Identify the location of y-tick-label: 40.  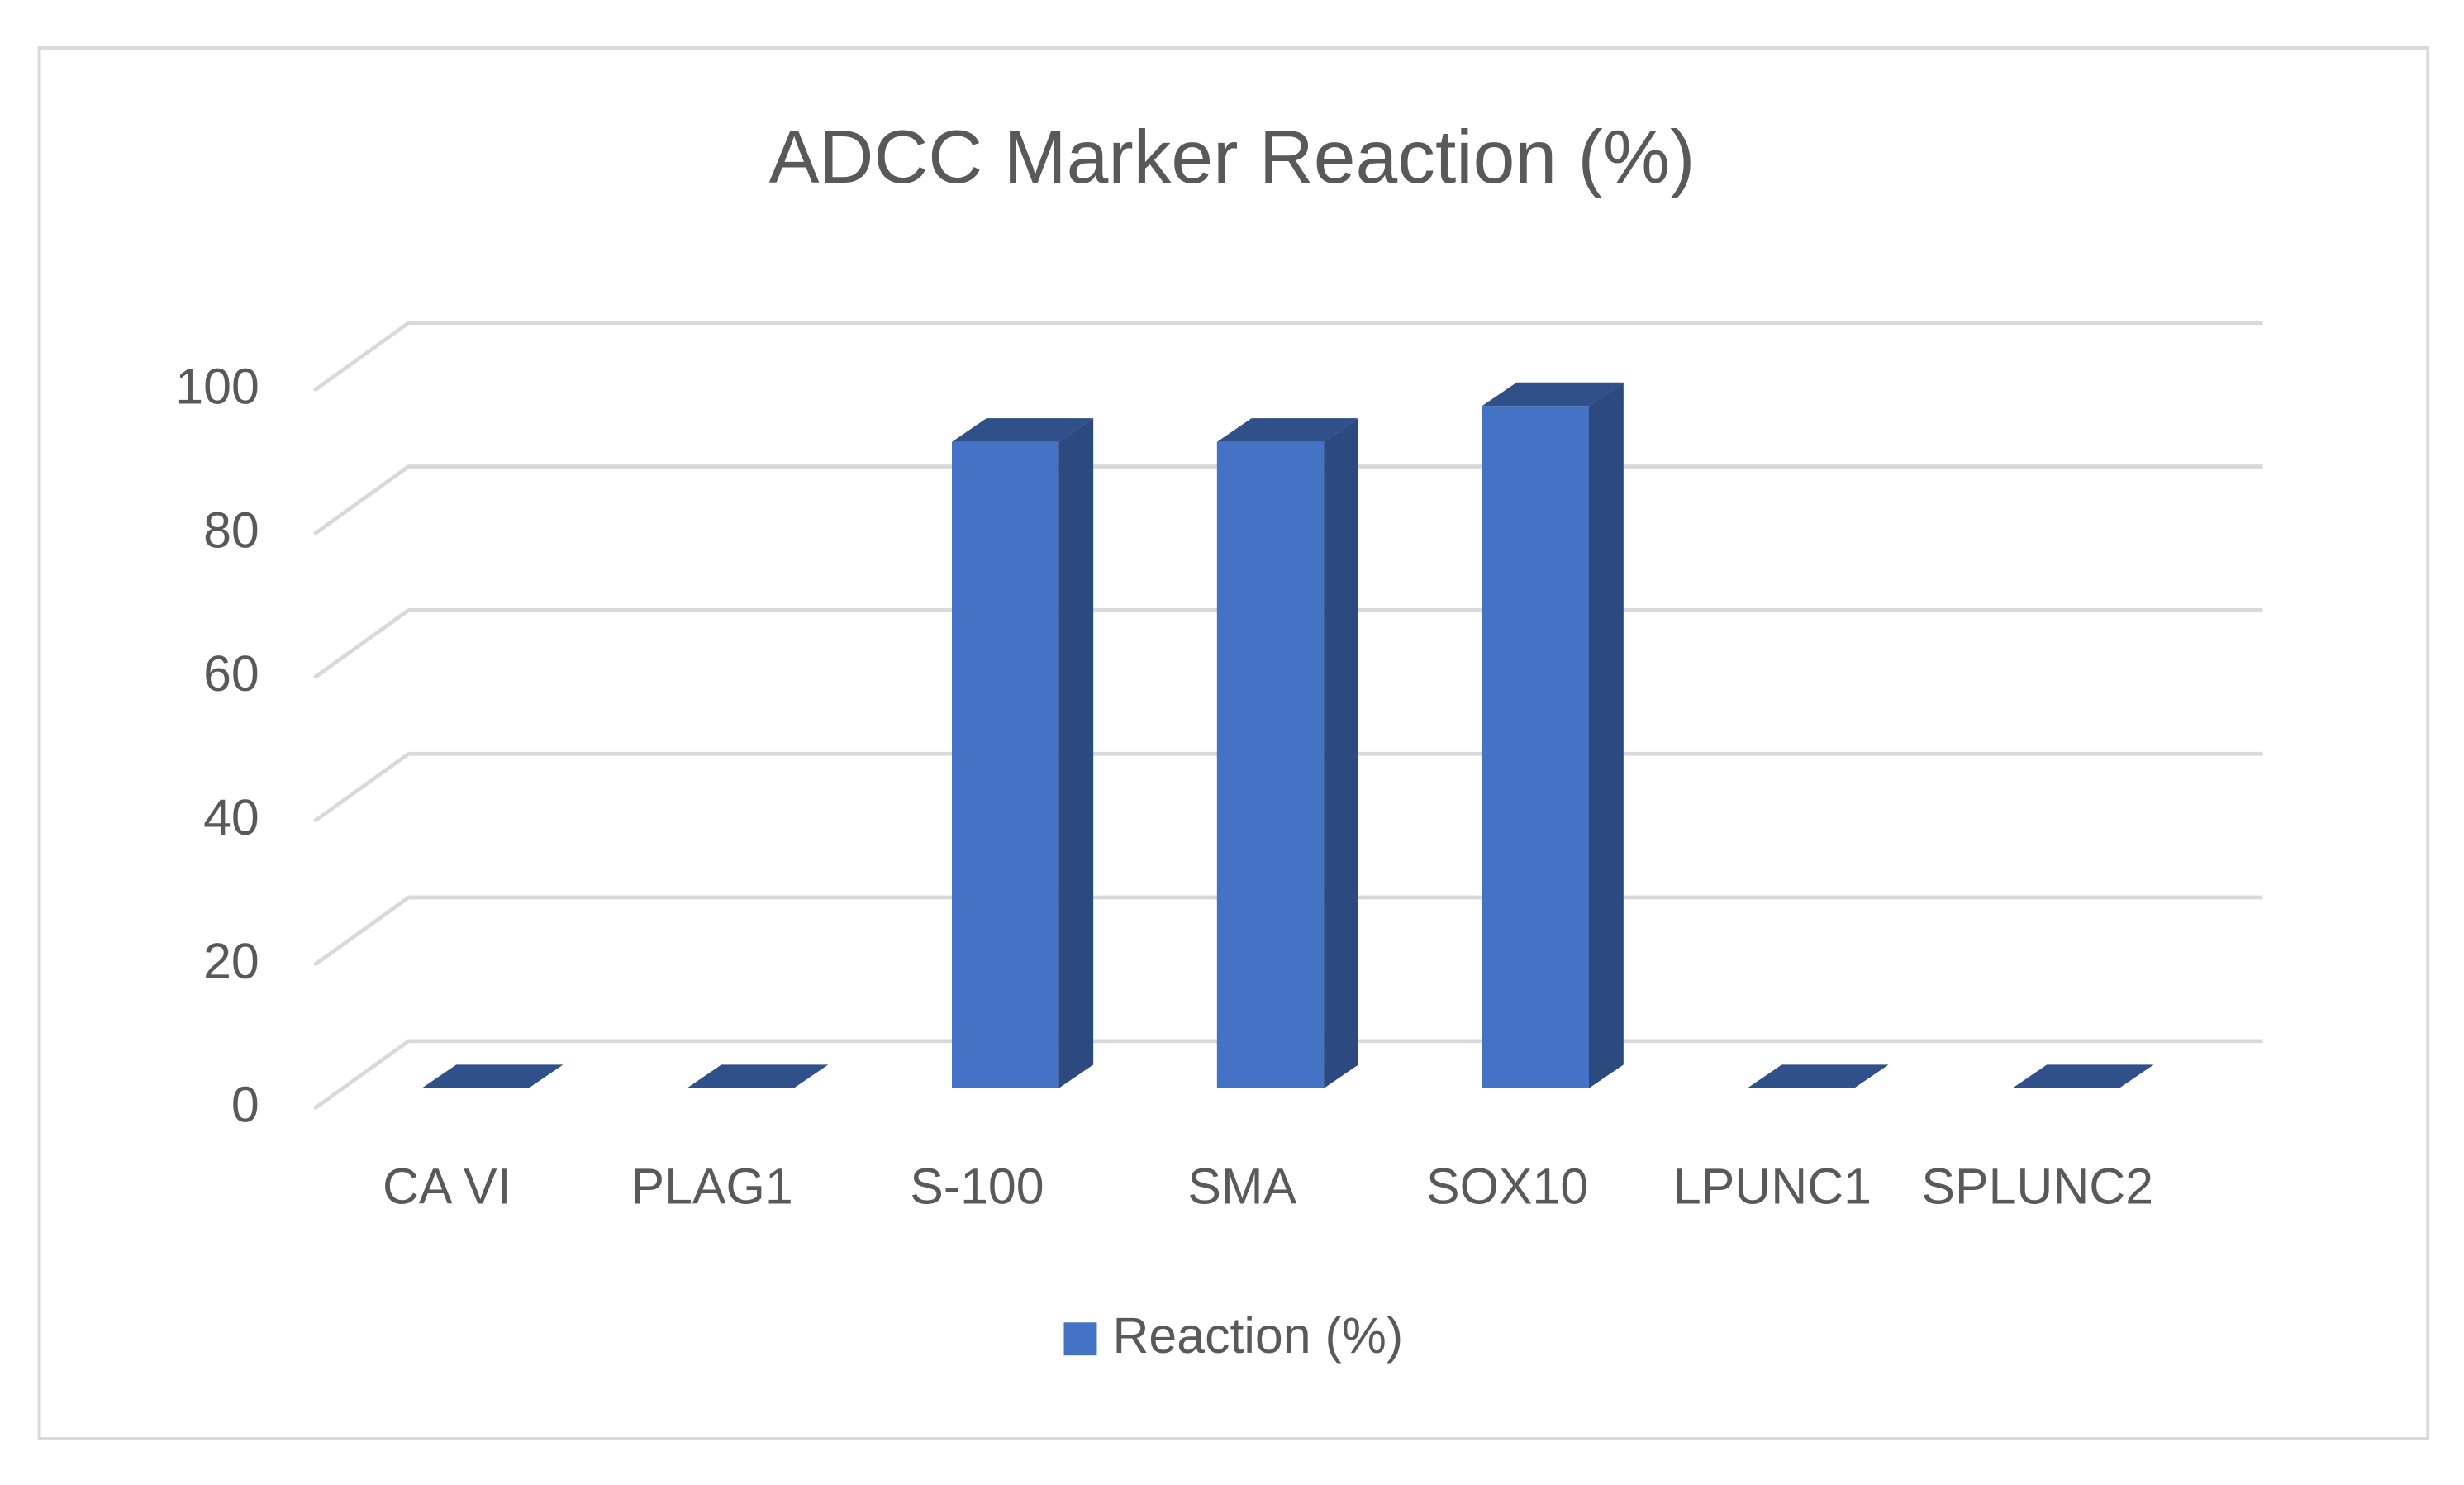
(231, 817).